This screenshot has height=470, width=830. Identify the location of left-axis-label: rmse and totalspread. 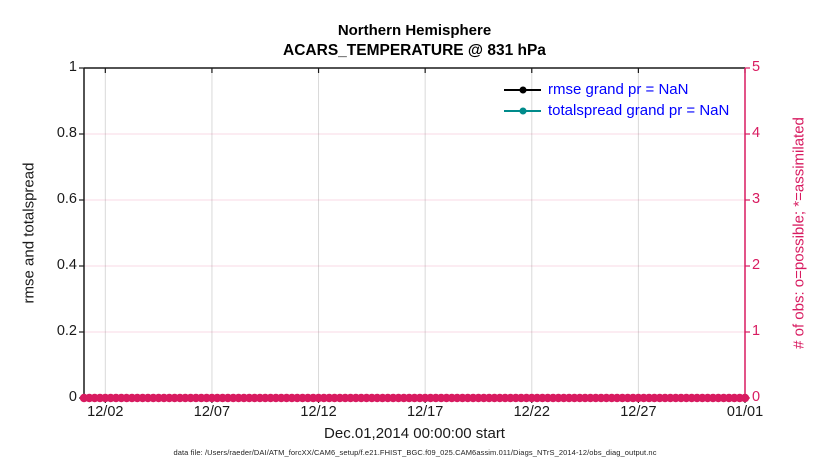
(29, 233).